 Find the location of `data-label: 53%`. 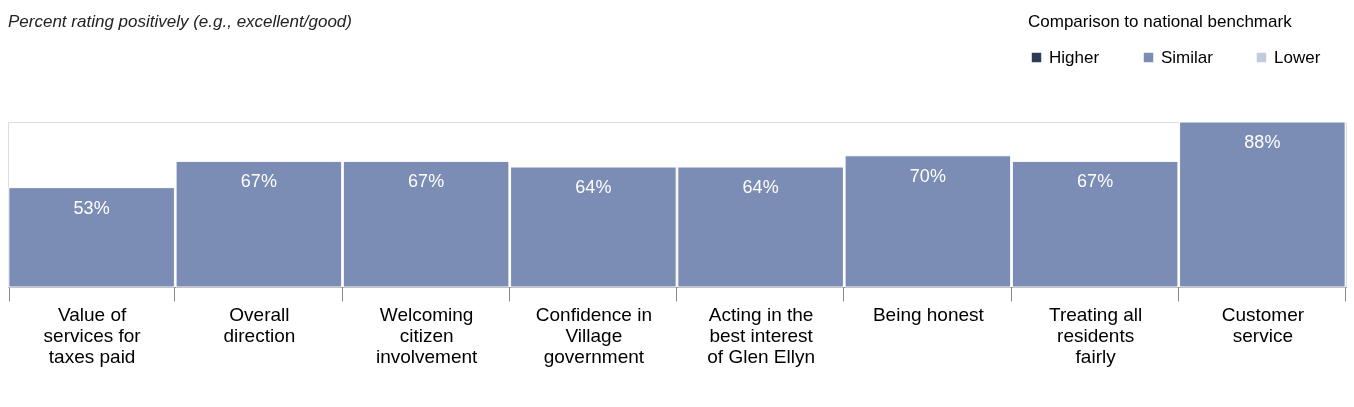

data-label: 53% is located at coordinates (91, 207).